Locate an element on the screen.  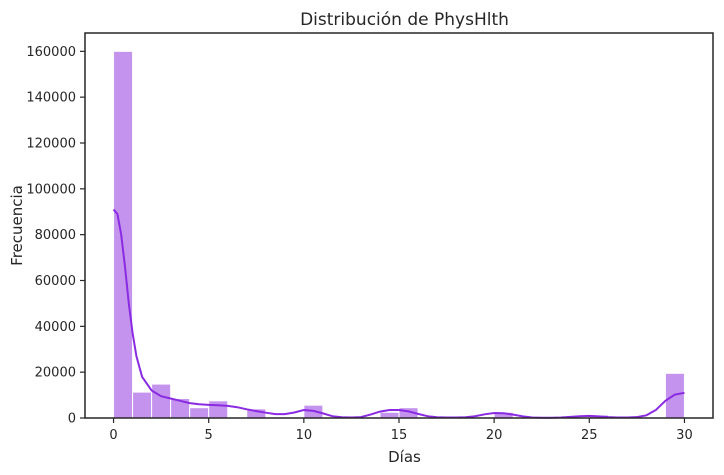
y-tick-label-5: 100000 is located at coordinates (51, 189).